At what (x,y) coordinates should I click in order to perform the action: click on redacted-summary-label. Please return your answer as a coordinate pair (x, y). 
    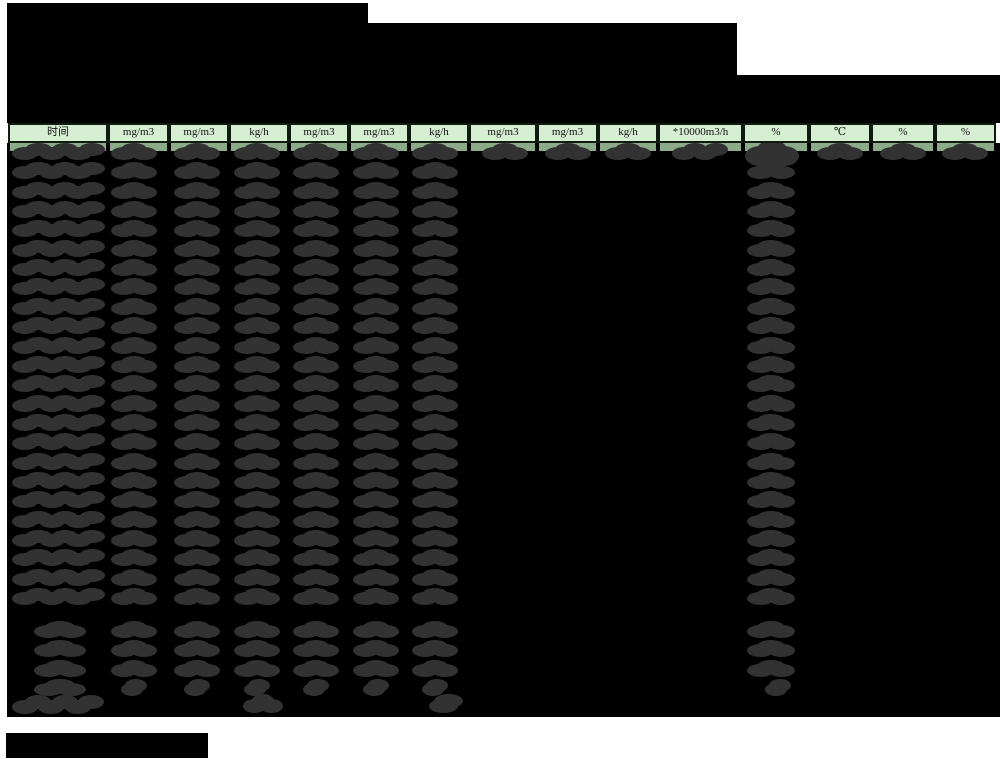
    Looking at the image, I should click on (60, 668).